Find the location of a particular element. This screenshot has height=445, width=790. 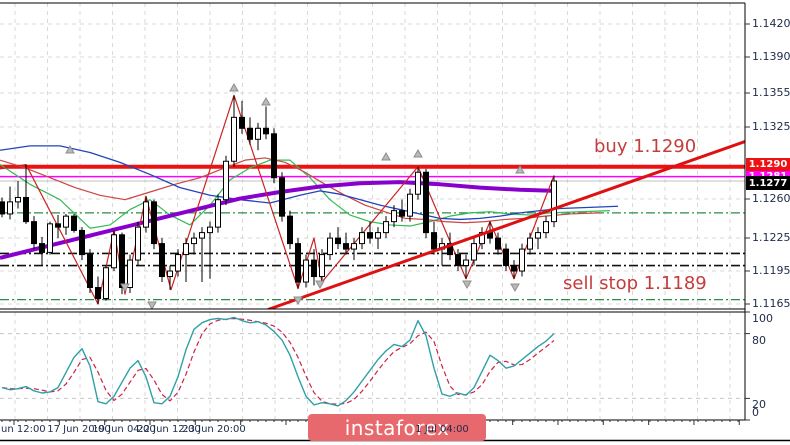

ma-red is located at coordinates (300, 190).